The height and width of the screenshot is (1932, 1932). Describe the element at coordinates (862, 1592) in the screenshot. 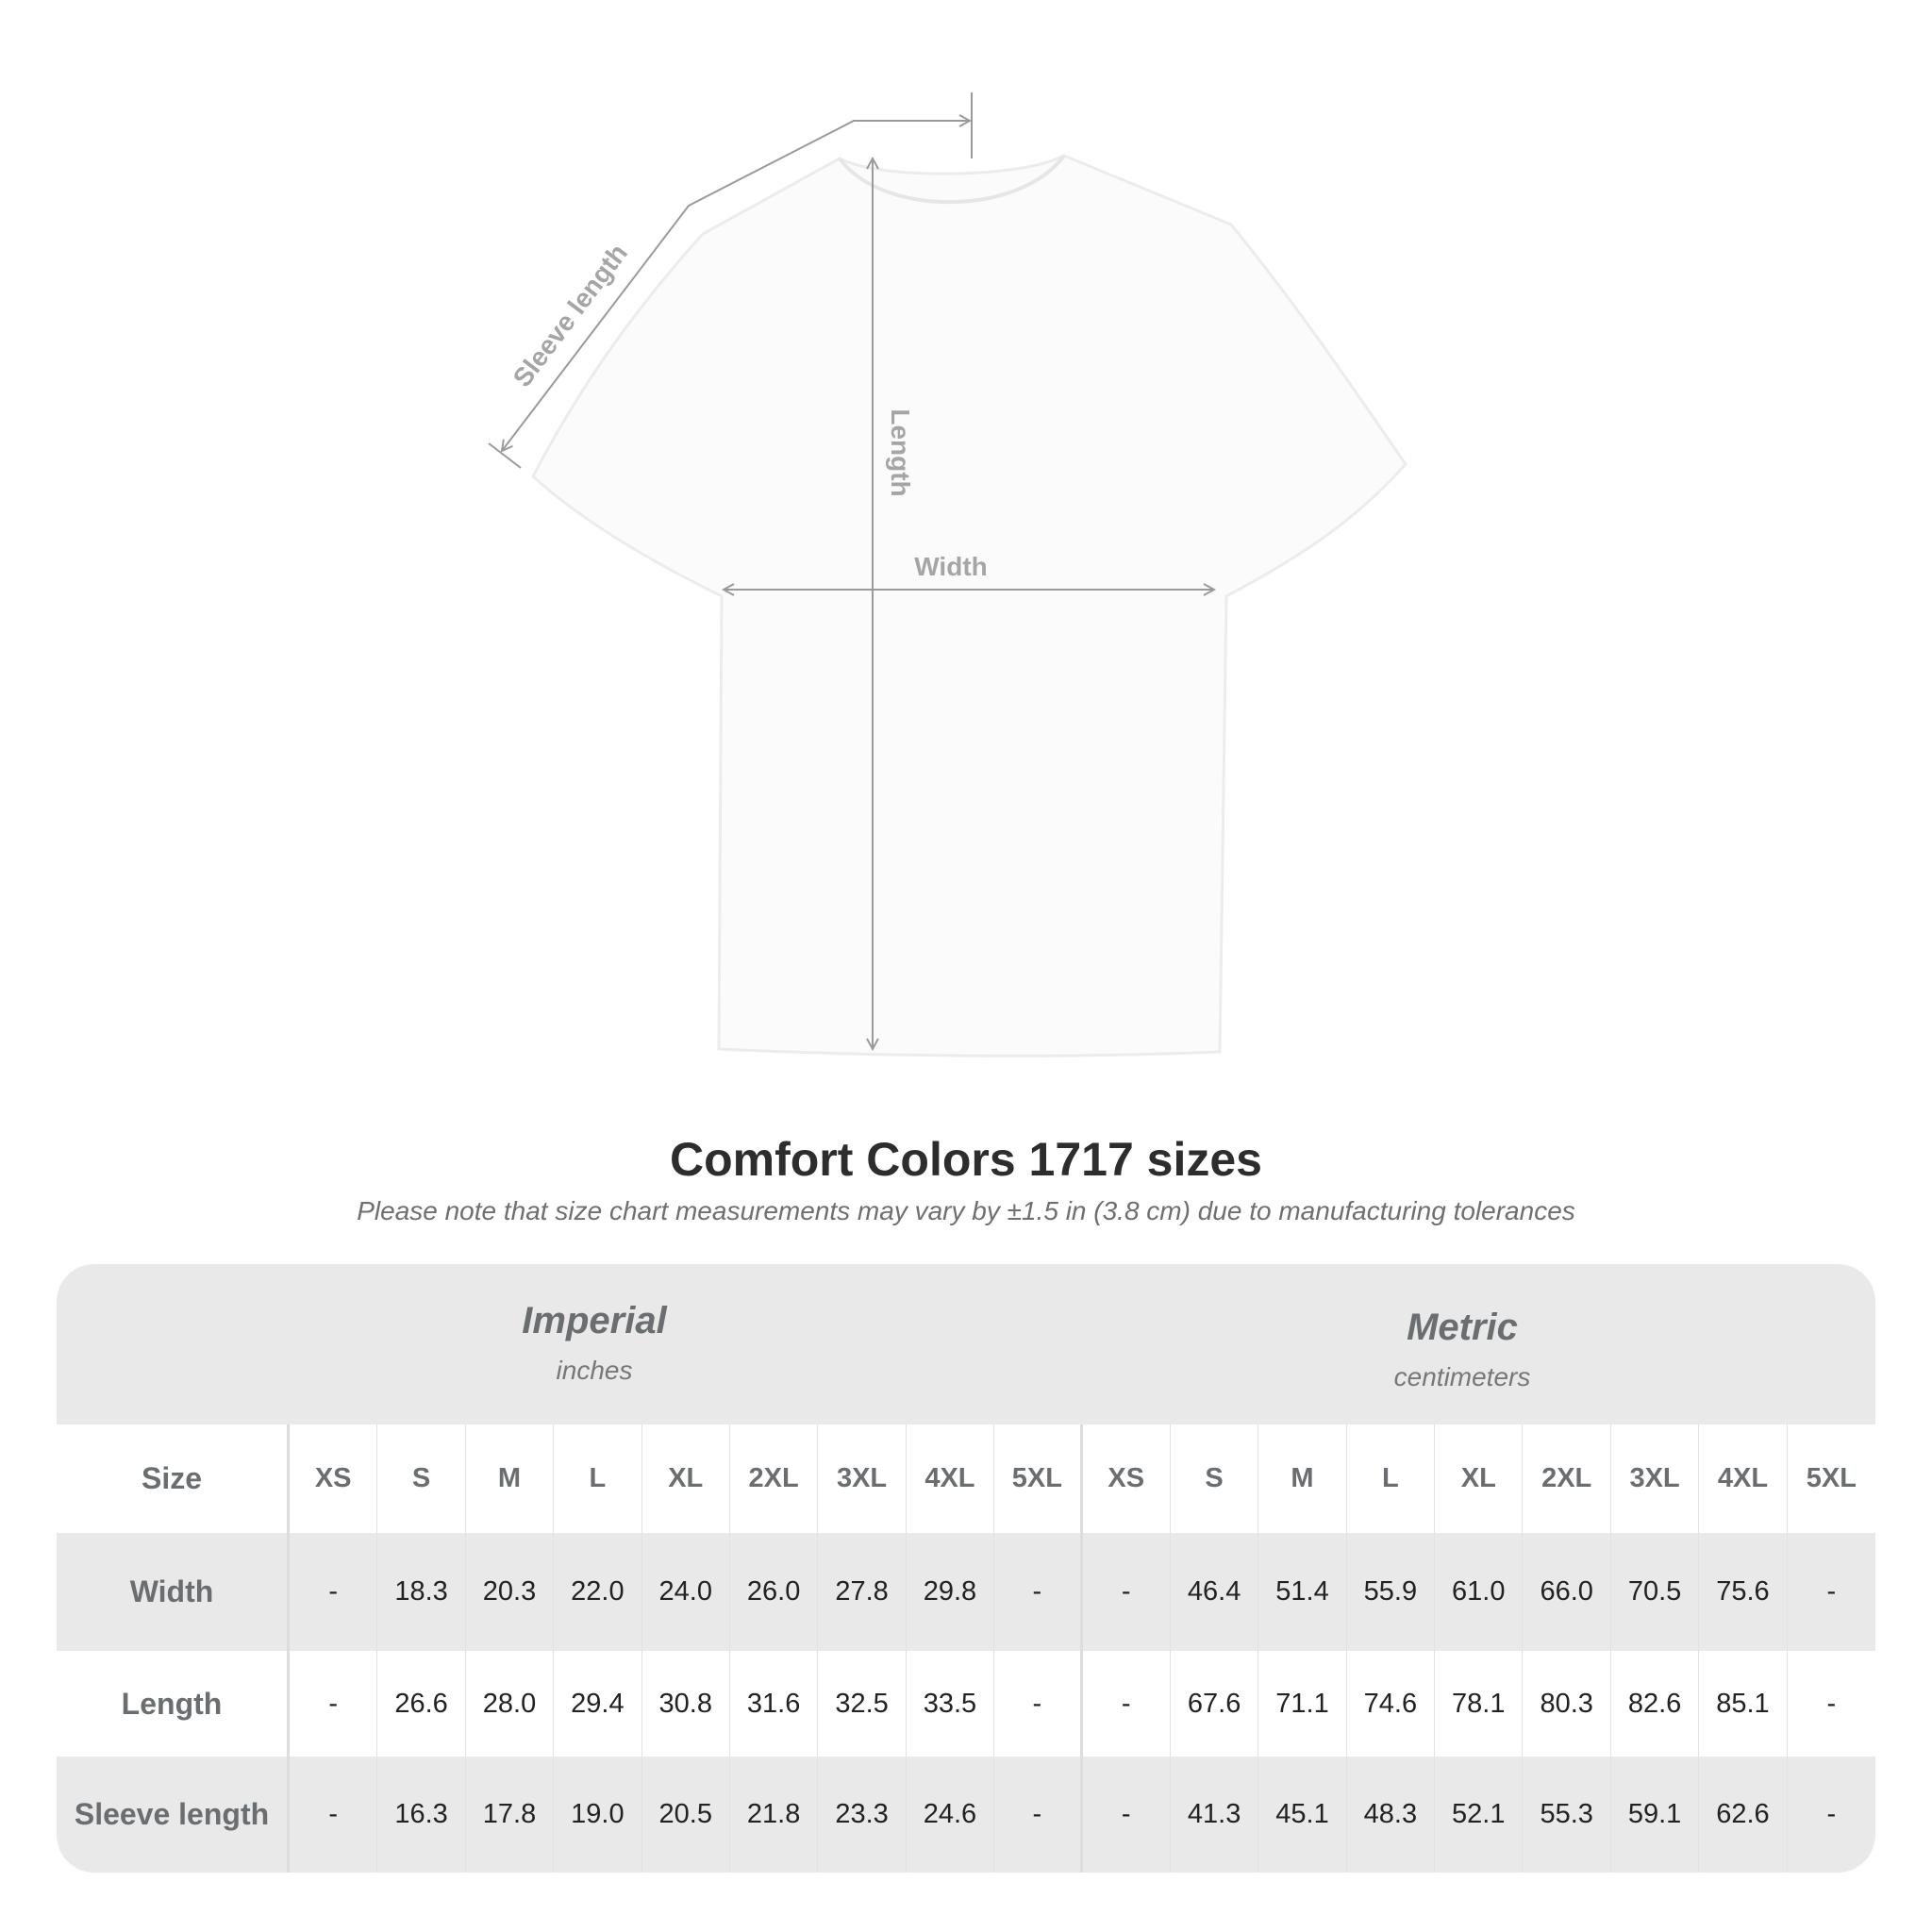

I see `cell-imperial: 27.8` at that location.